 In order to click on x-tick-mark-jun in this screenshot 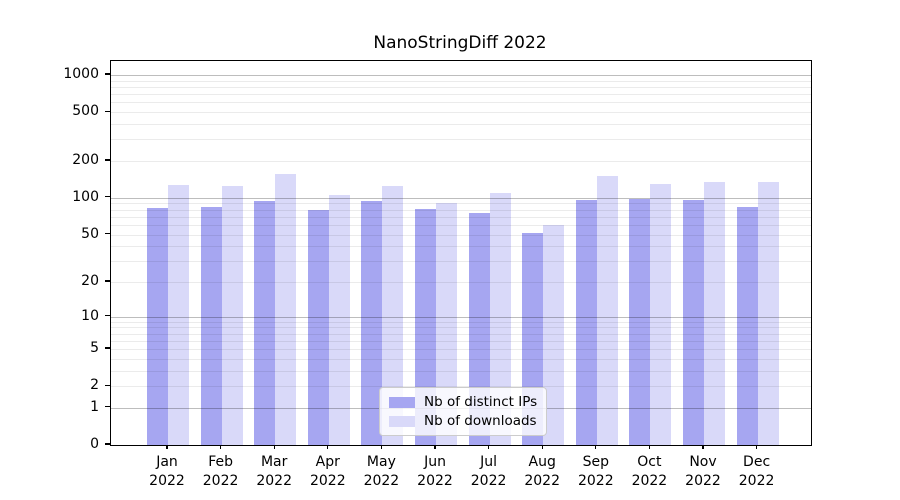, I will do `click(435, 447)`.